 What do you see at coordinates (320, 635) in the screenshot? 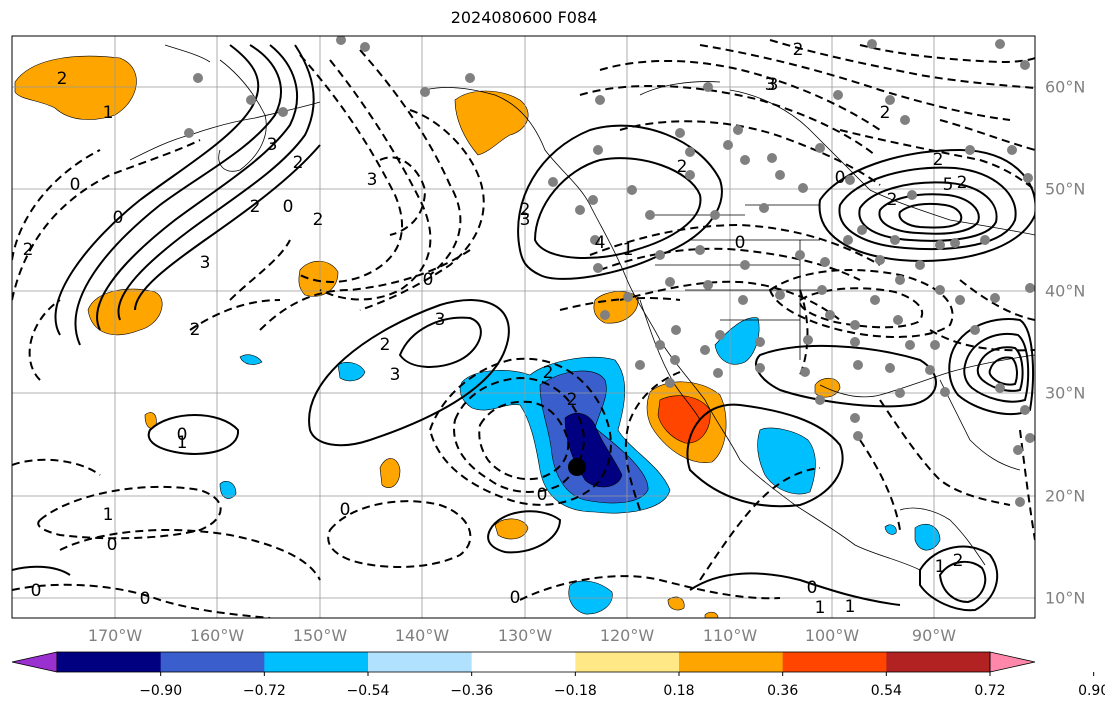
I see `lon-label-150w: 150°W` at bounding box center [320, 635].